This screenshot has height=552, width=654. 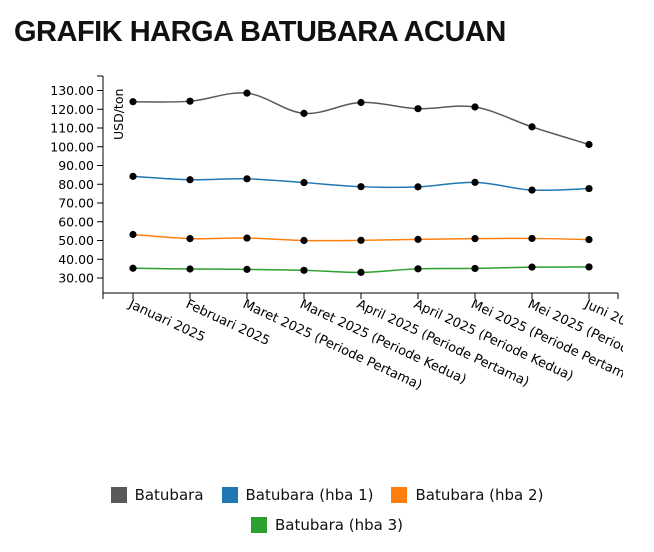 What do you see at coordinates (76, 184) in the screenshot?
I see `y-tick-label: 80.00` at bounding box center [76, 184].